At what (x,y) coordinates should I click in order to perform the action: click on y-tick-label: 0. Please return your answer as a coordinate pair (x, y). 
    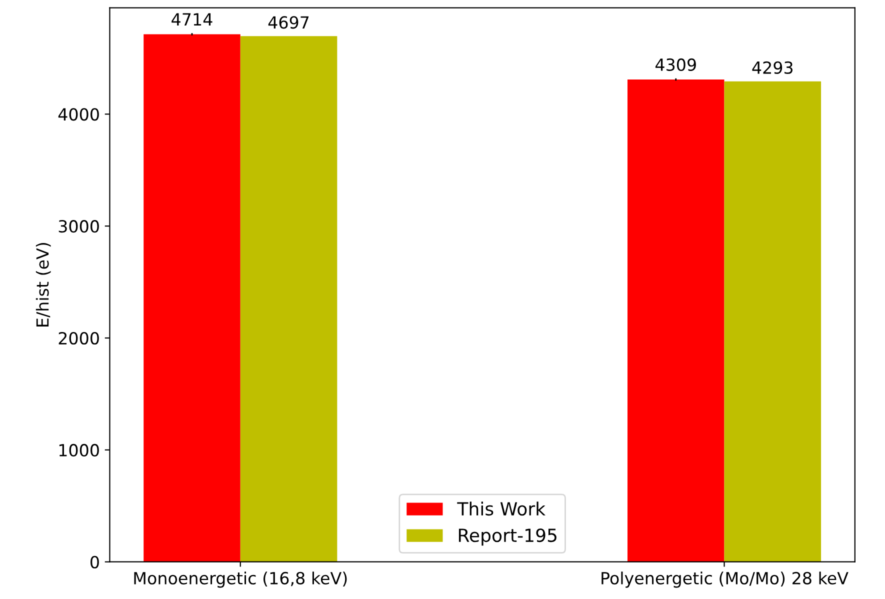
    Looking at the image, I should click on (94, 562).